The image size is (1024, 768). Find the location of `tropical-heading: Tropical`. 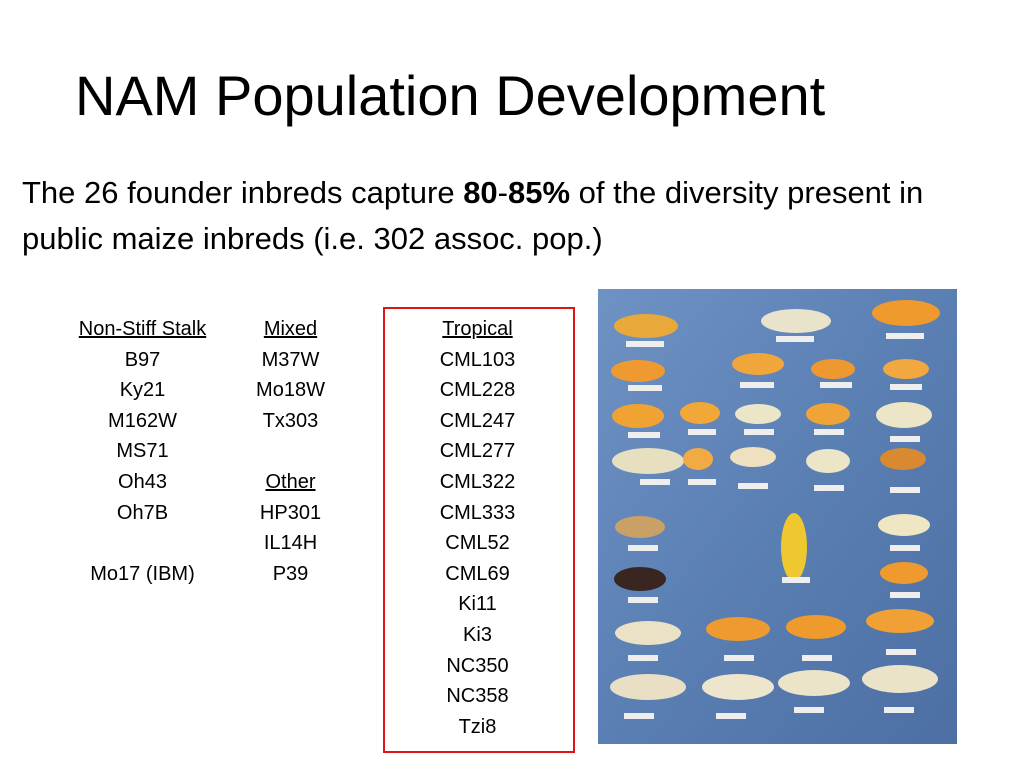

tropical-heading: Tropical is located at coordinates (477, 329).